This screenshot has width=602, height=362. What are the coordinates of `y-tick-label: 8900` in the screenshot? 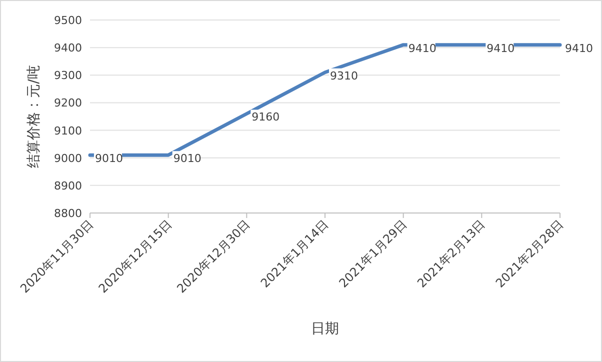 It's located at (68, 185).